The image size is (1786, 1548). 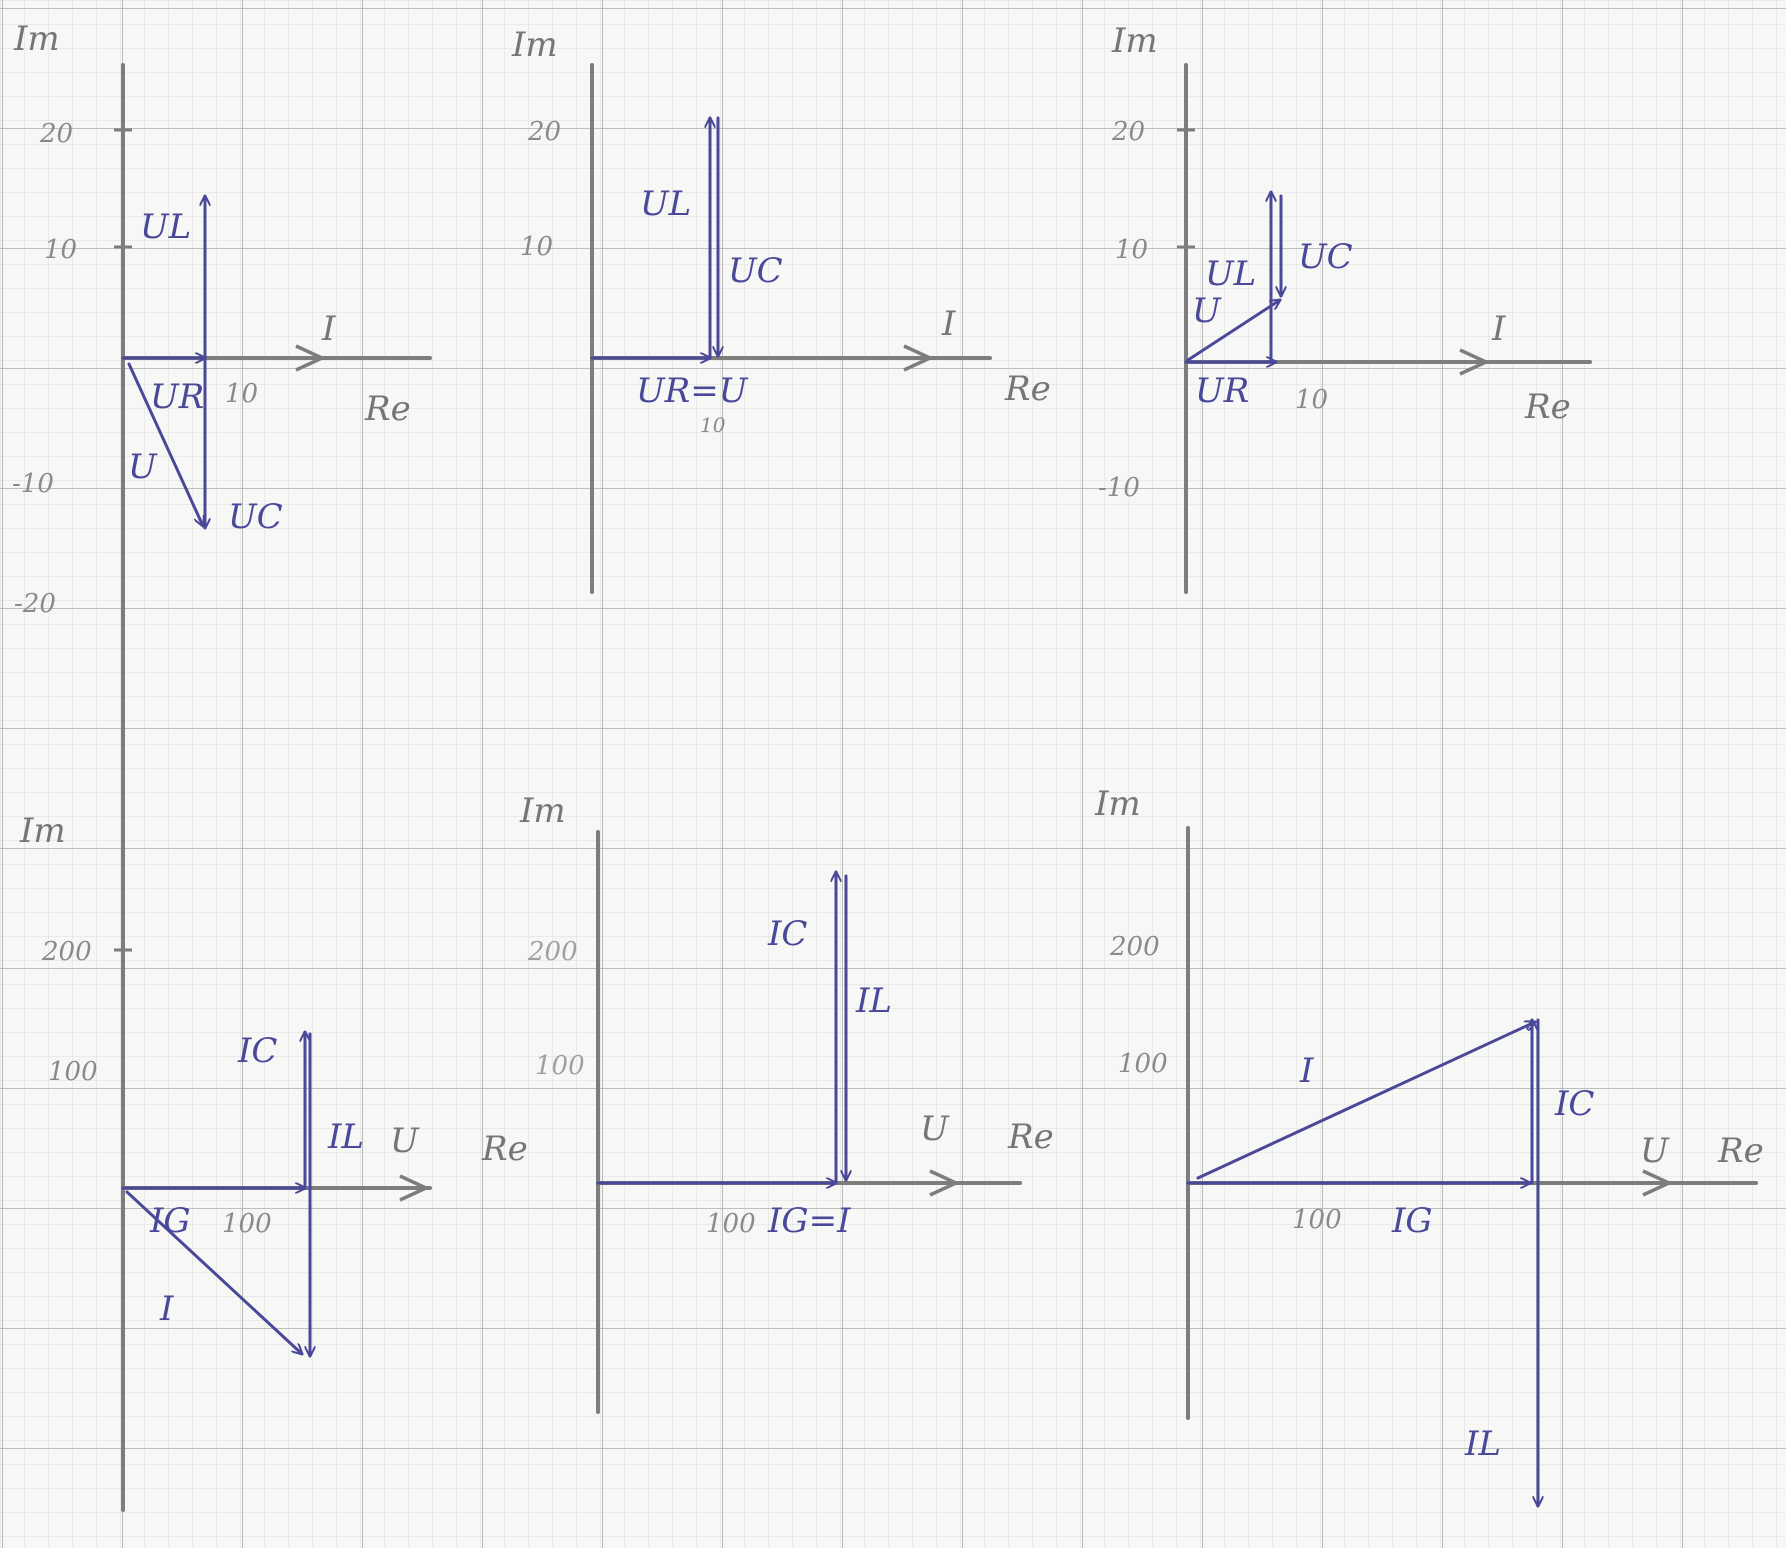 What do you see at coordinates (1119, 488) in the screenshot?
I see `d3-tick-label: -10` at bounding box center [1119, 488].